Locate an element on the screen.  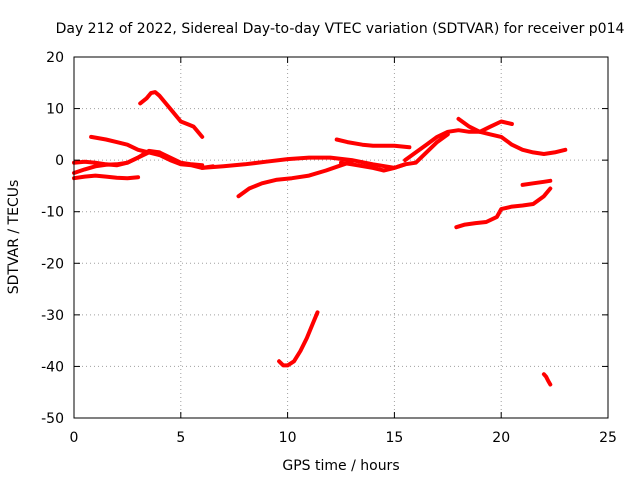
y-tick-label: -30 is located at coordinates (52, 316).